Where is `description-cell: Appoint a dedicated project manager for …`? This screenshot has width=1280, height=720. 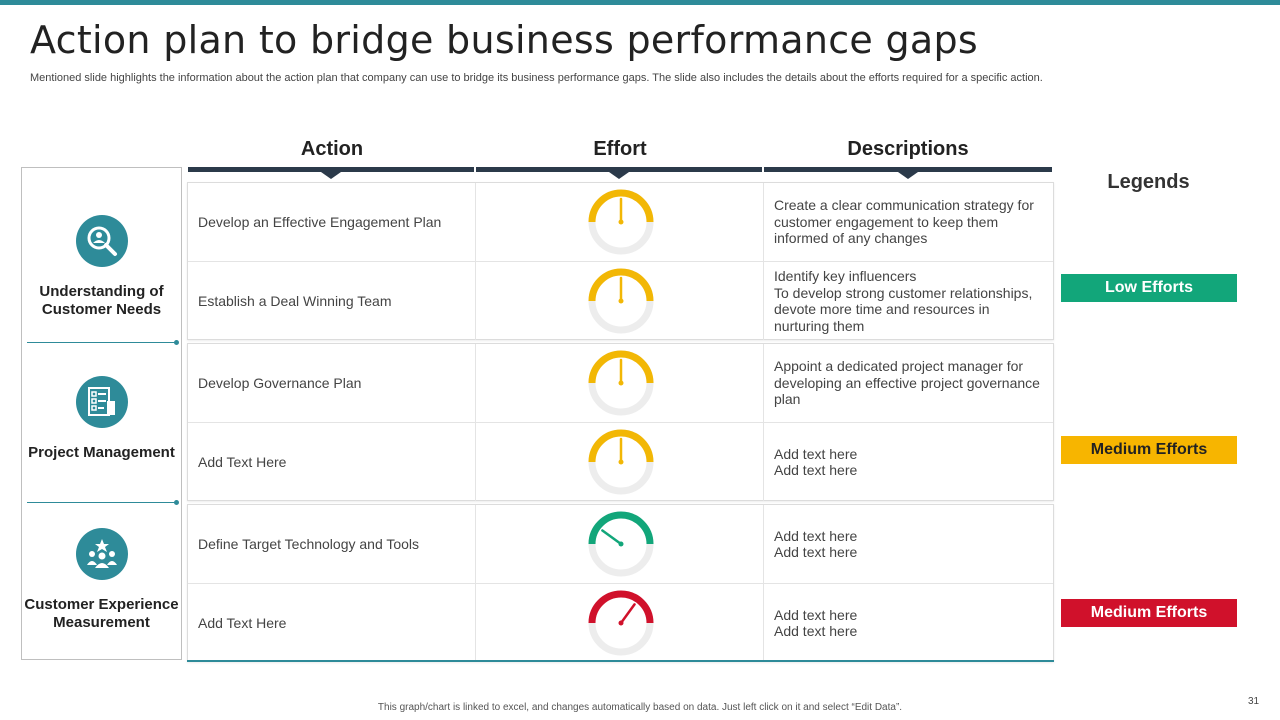 description-cell: Appoint a dedicated project manager for … is located at coordinates (908, 383).